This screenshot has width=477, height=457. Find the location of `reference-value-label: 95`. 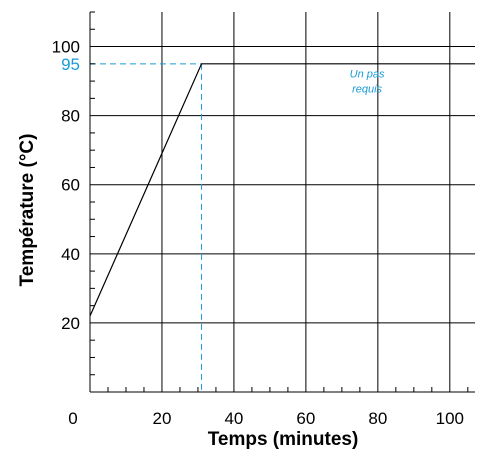

reference-value-label: 95 is located at coordinates (70, 64).